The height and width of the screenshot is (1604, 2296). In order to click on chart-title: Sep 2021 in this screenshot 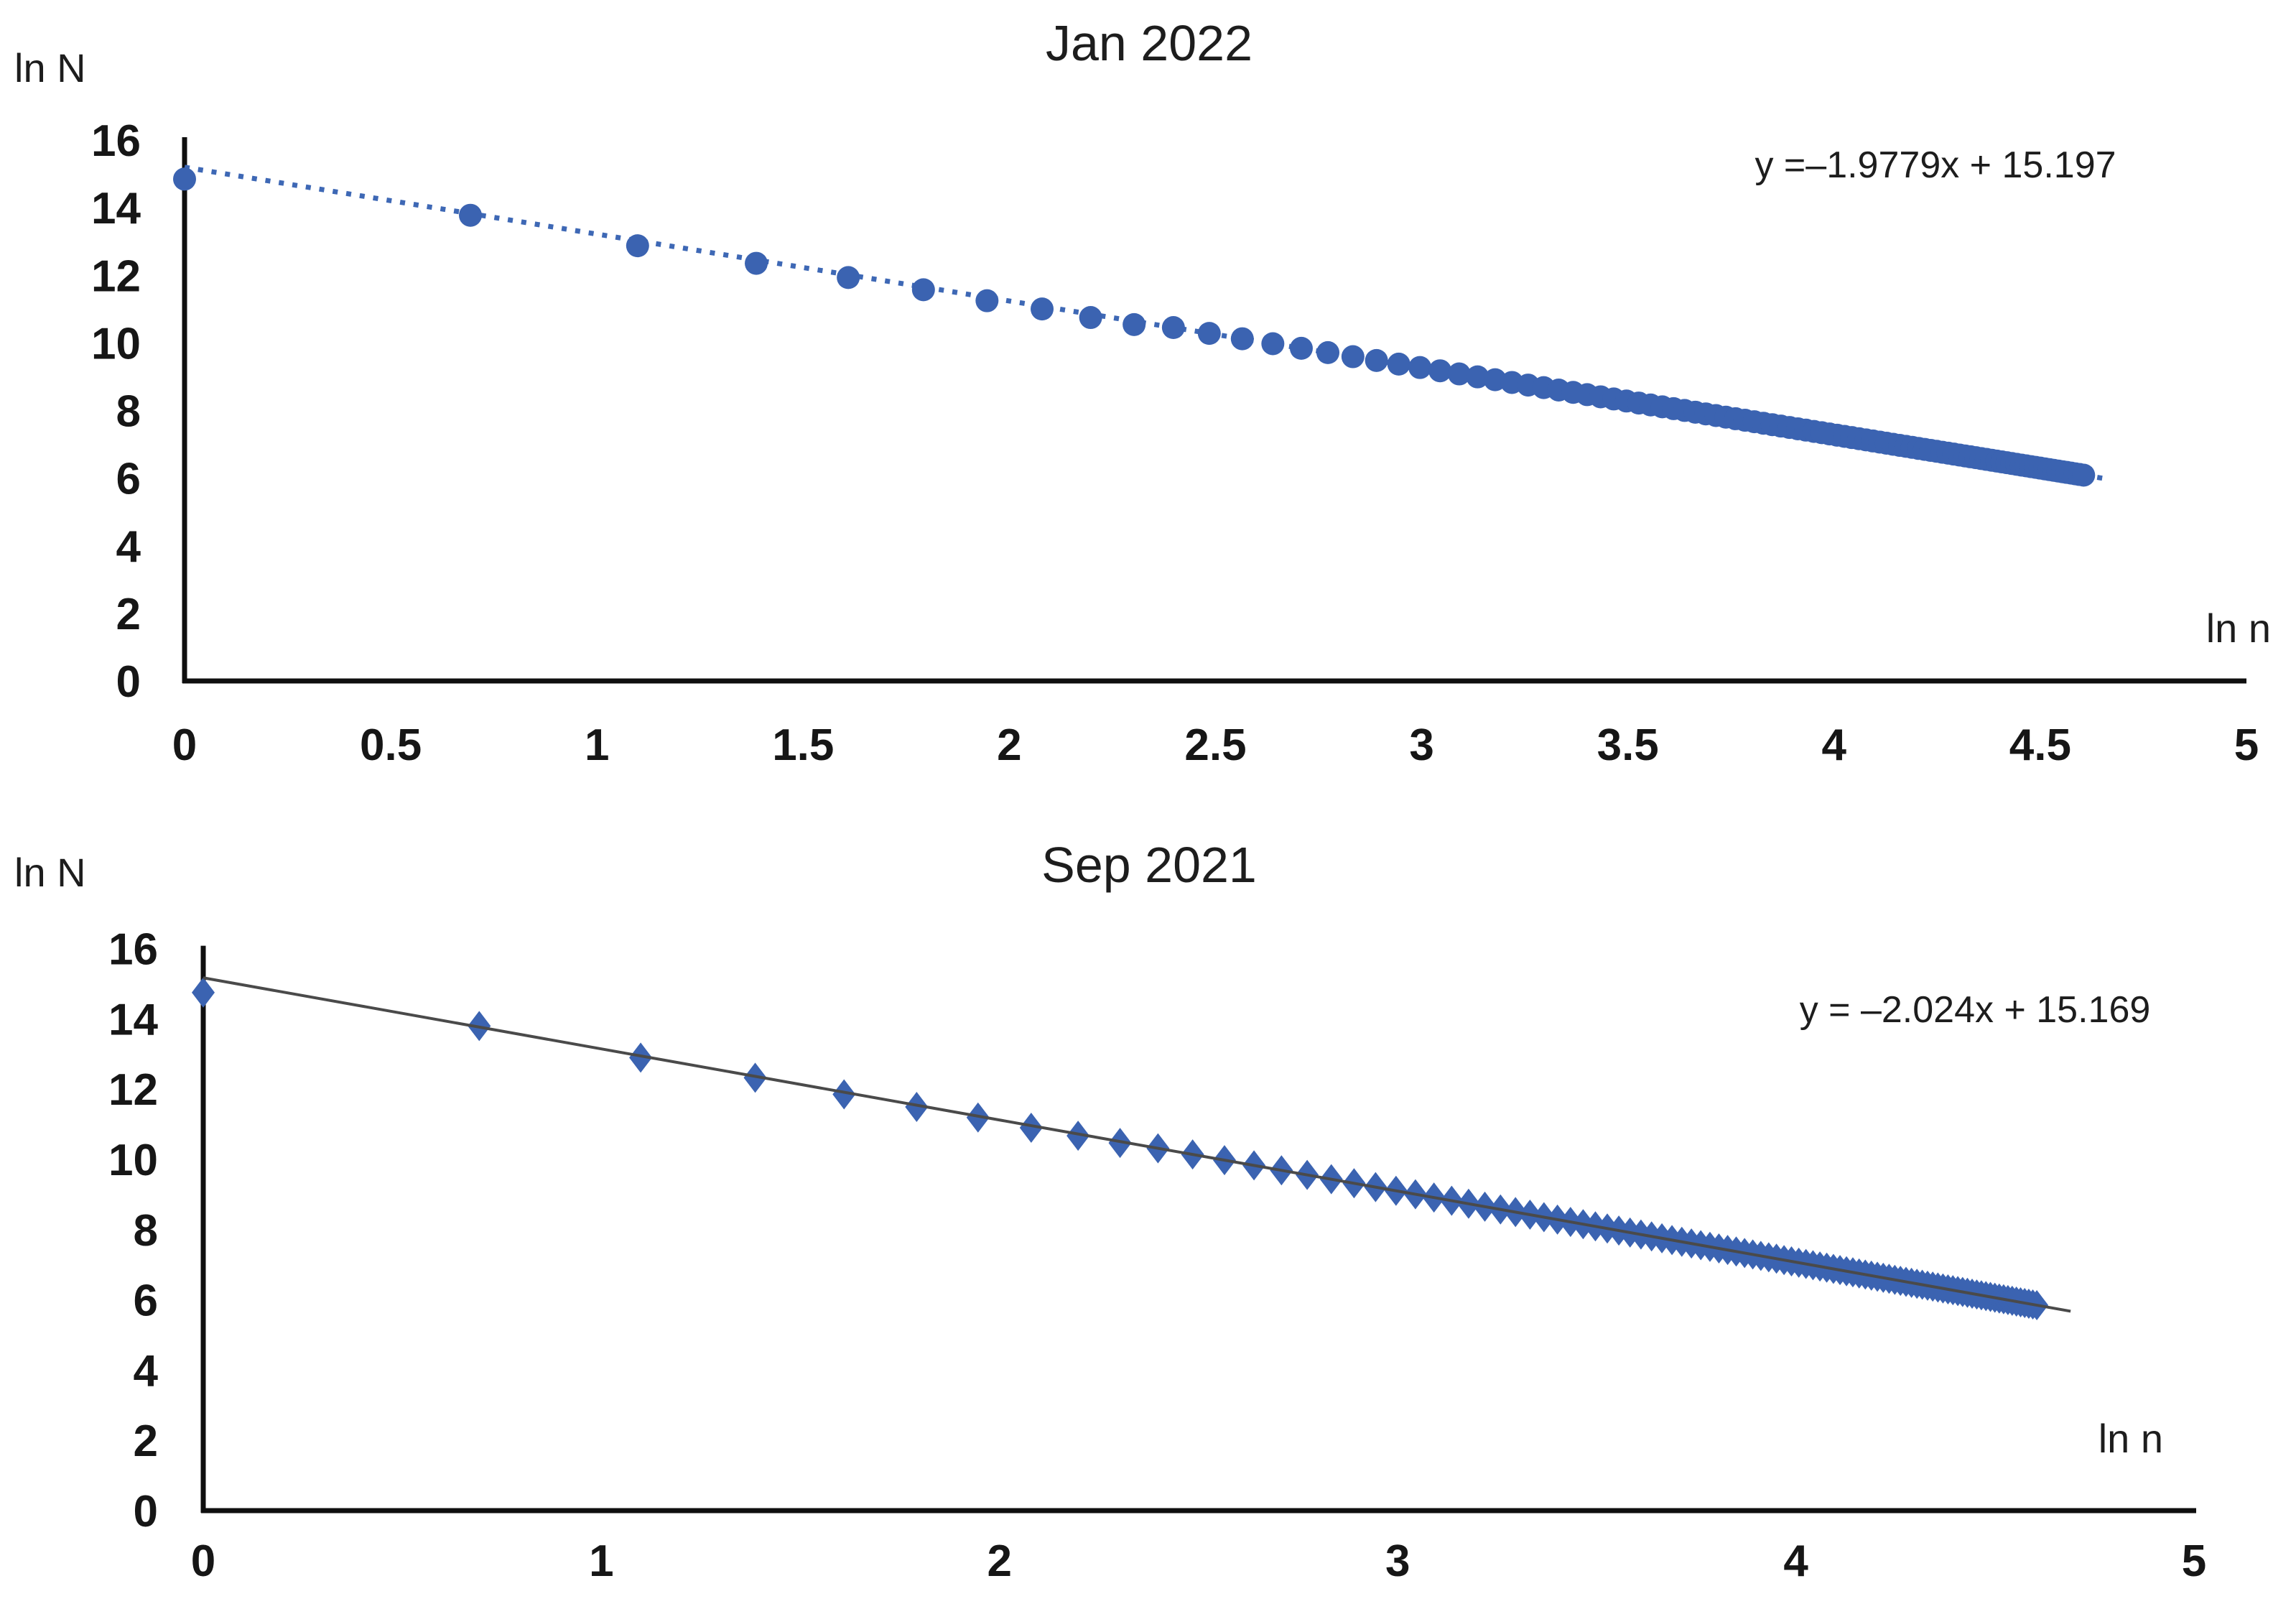, I will do `click(1149, 865)`.